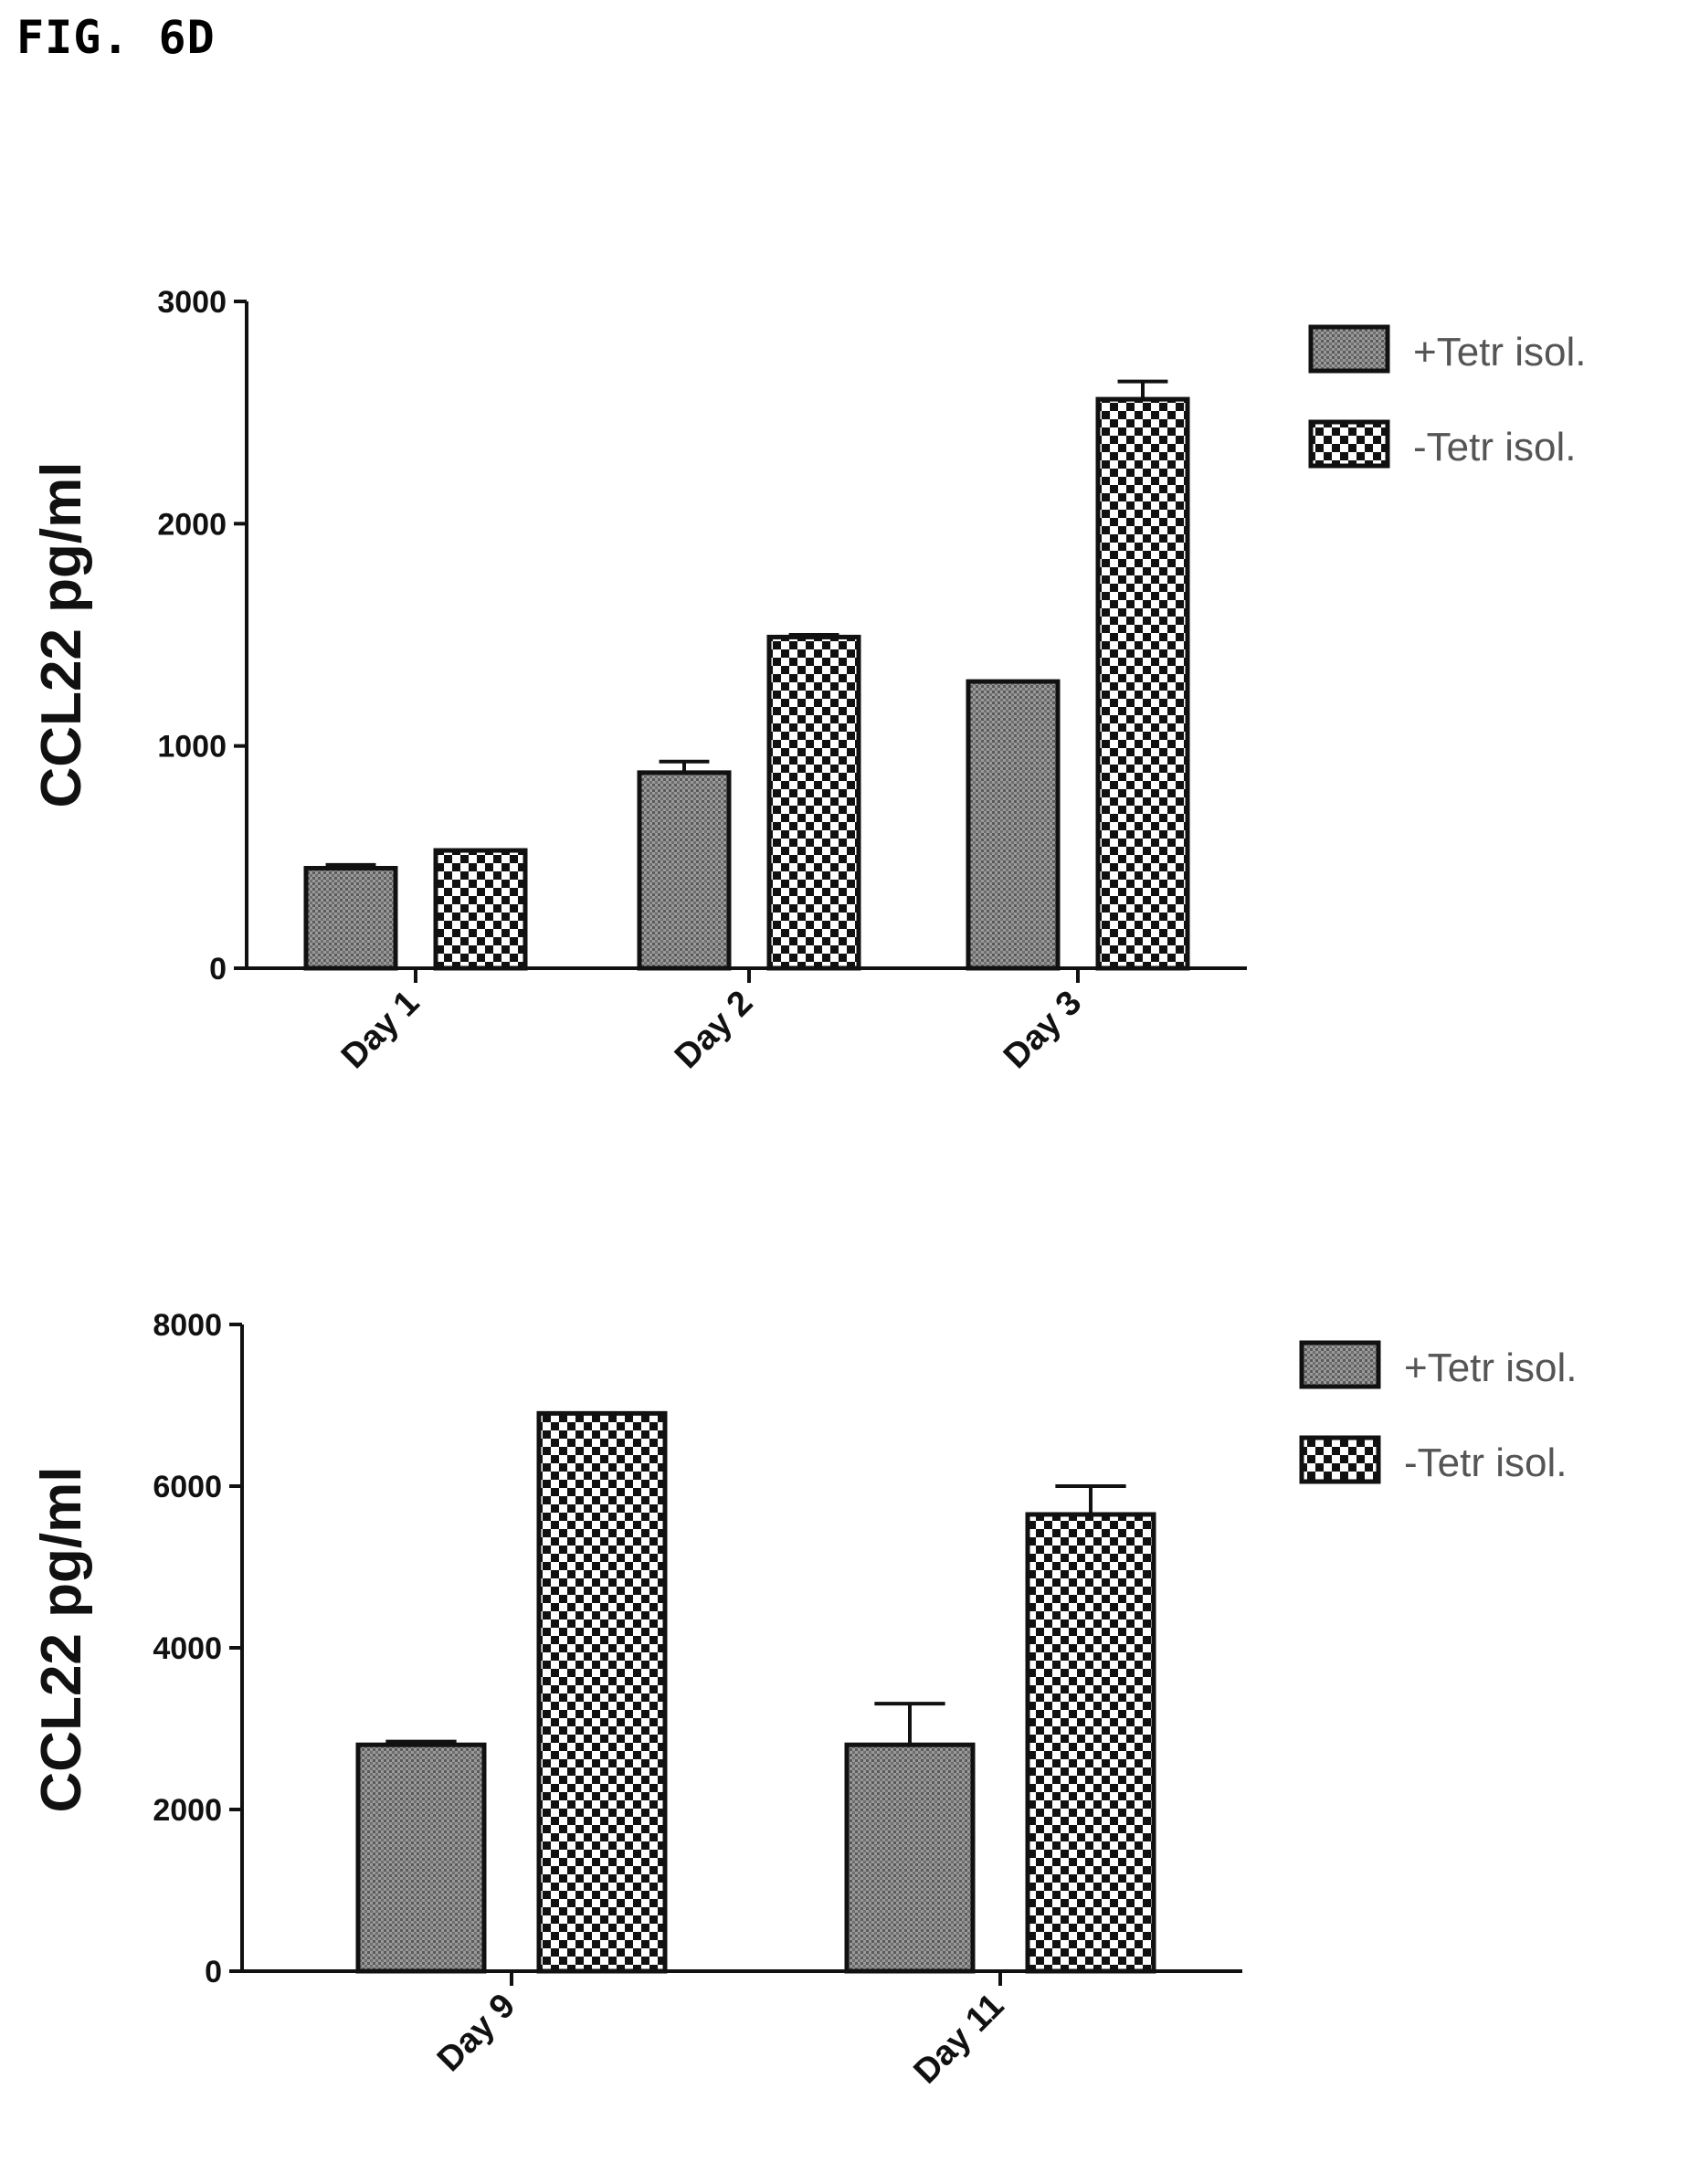 This screenshot has width=1689, height=2184. Describe the element at coordinates (714, 1030) in the screenshot. I see `x-category-label: Day 2` at that location.